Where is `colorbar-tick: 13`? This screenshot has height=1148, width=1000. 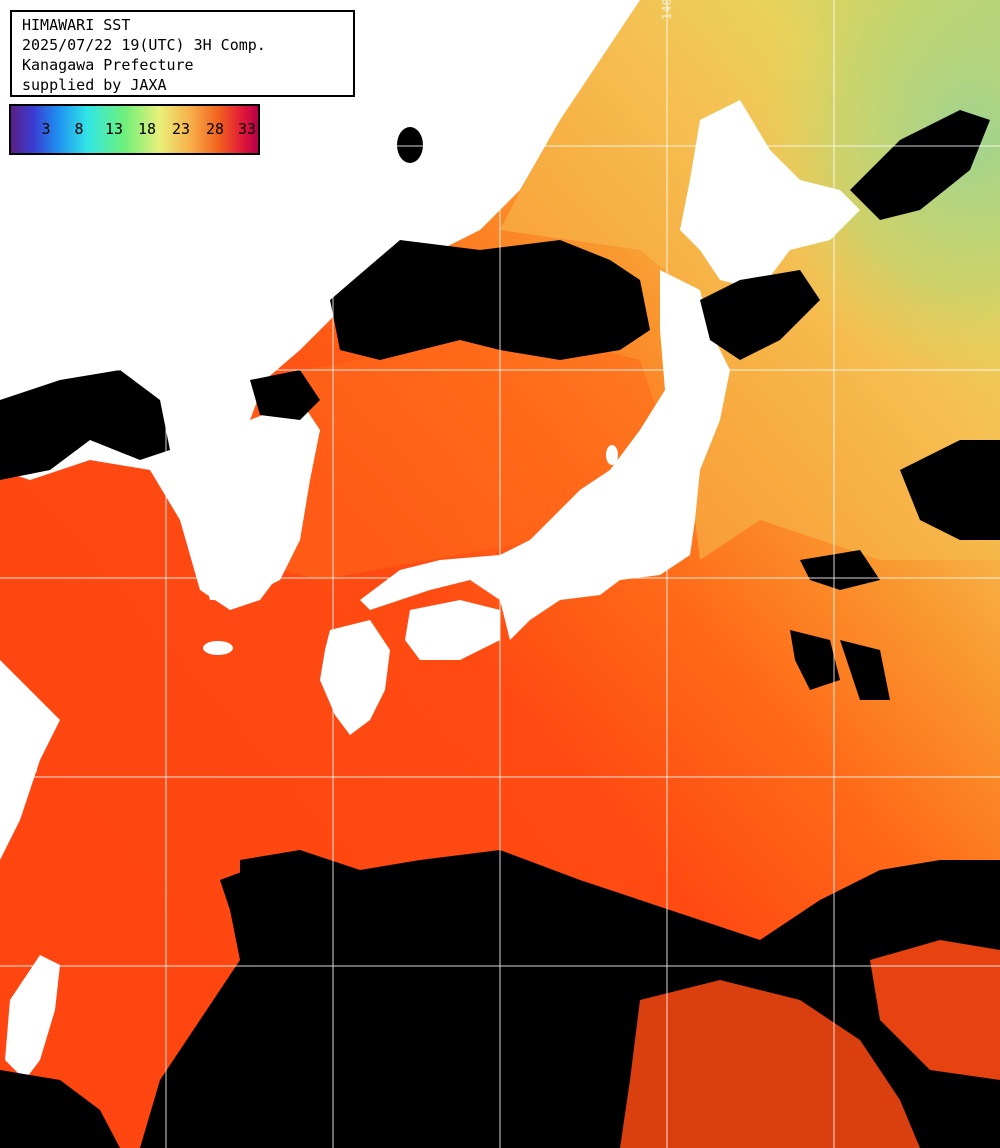
colorbar-tick: 13 is located at coordinates (114, 129).